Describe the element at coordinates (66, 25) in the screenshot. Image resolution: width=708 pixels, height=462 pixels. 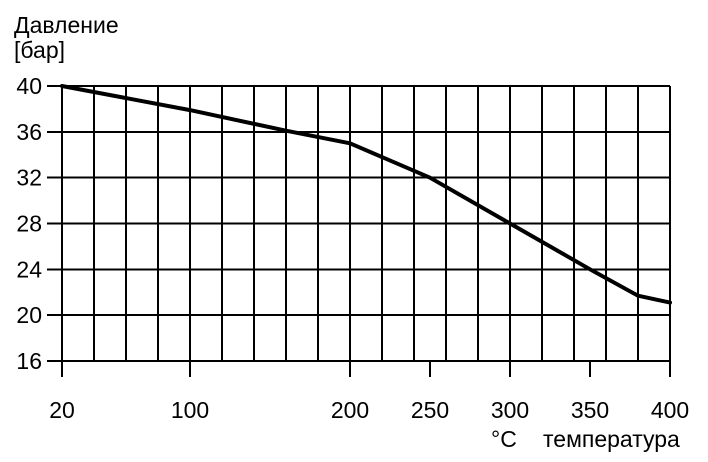
I see `y-axis-title: Давление` at that location.